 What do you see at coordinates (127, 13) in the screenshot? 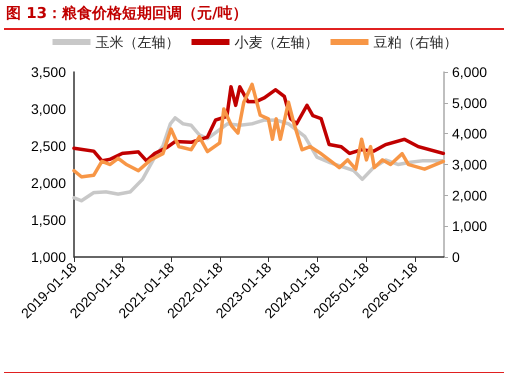
I see `chart-title: 图 13：粮食价格短期回调（元/吨）` at bounding box center [127, 13].